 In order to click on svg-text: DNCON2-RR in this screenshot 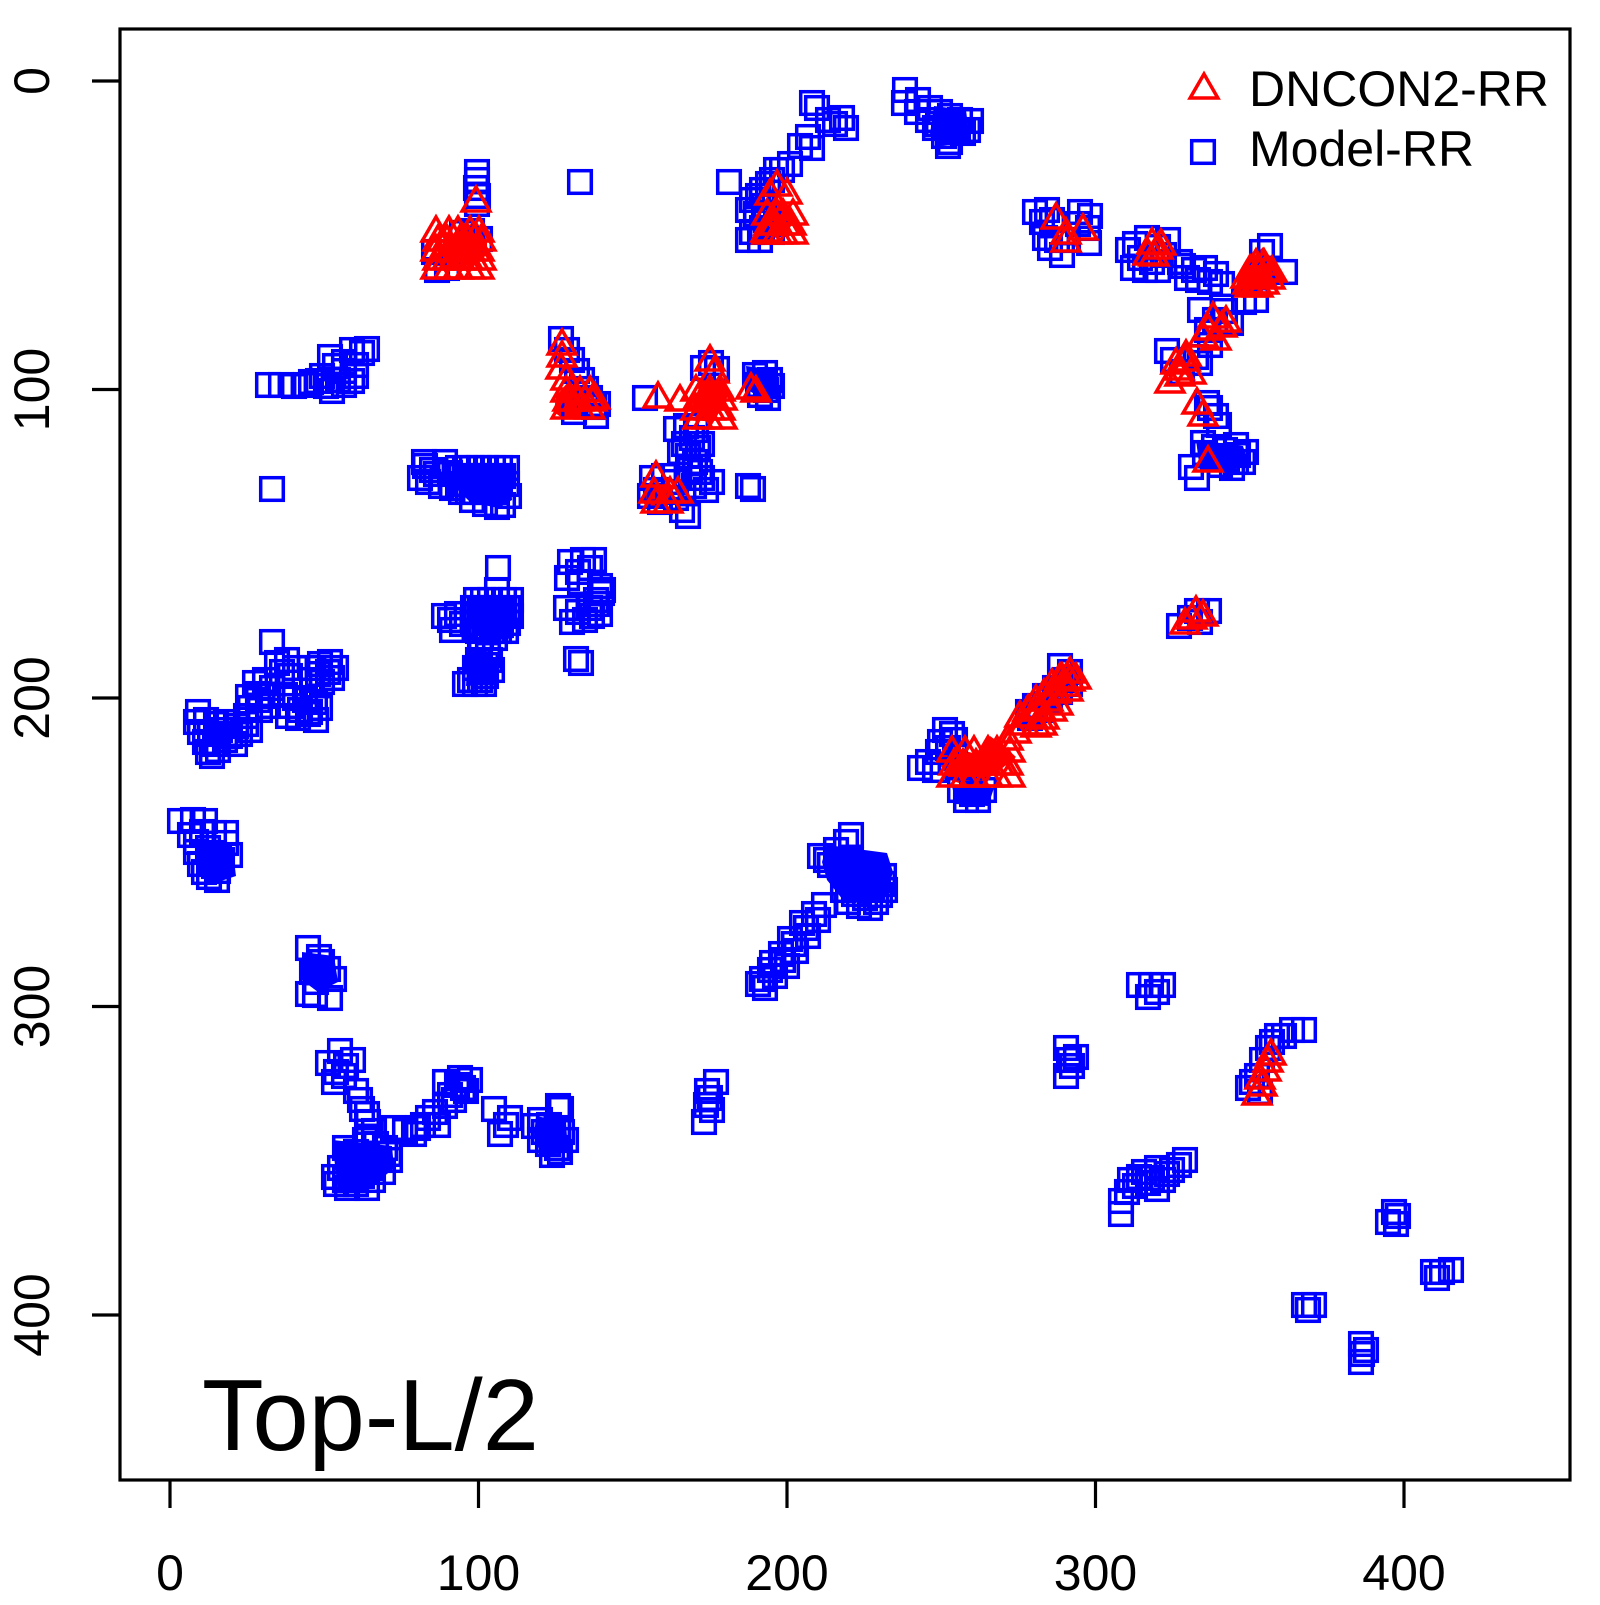, I will do `click(1399, 89)`.